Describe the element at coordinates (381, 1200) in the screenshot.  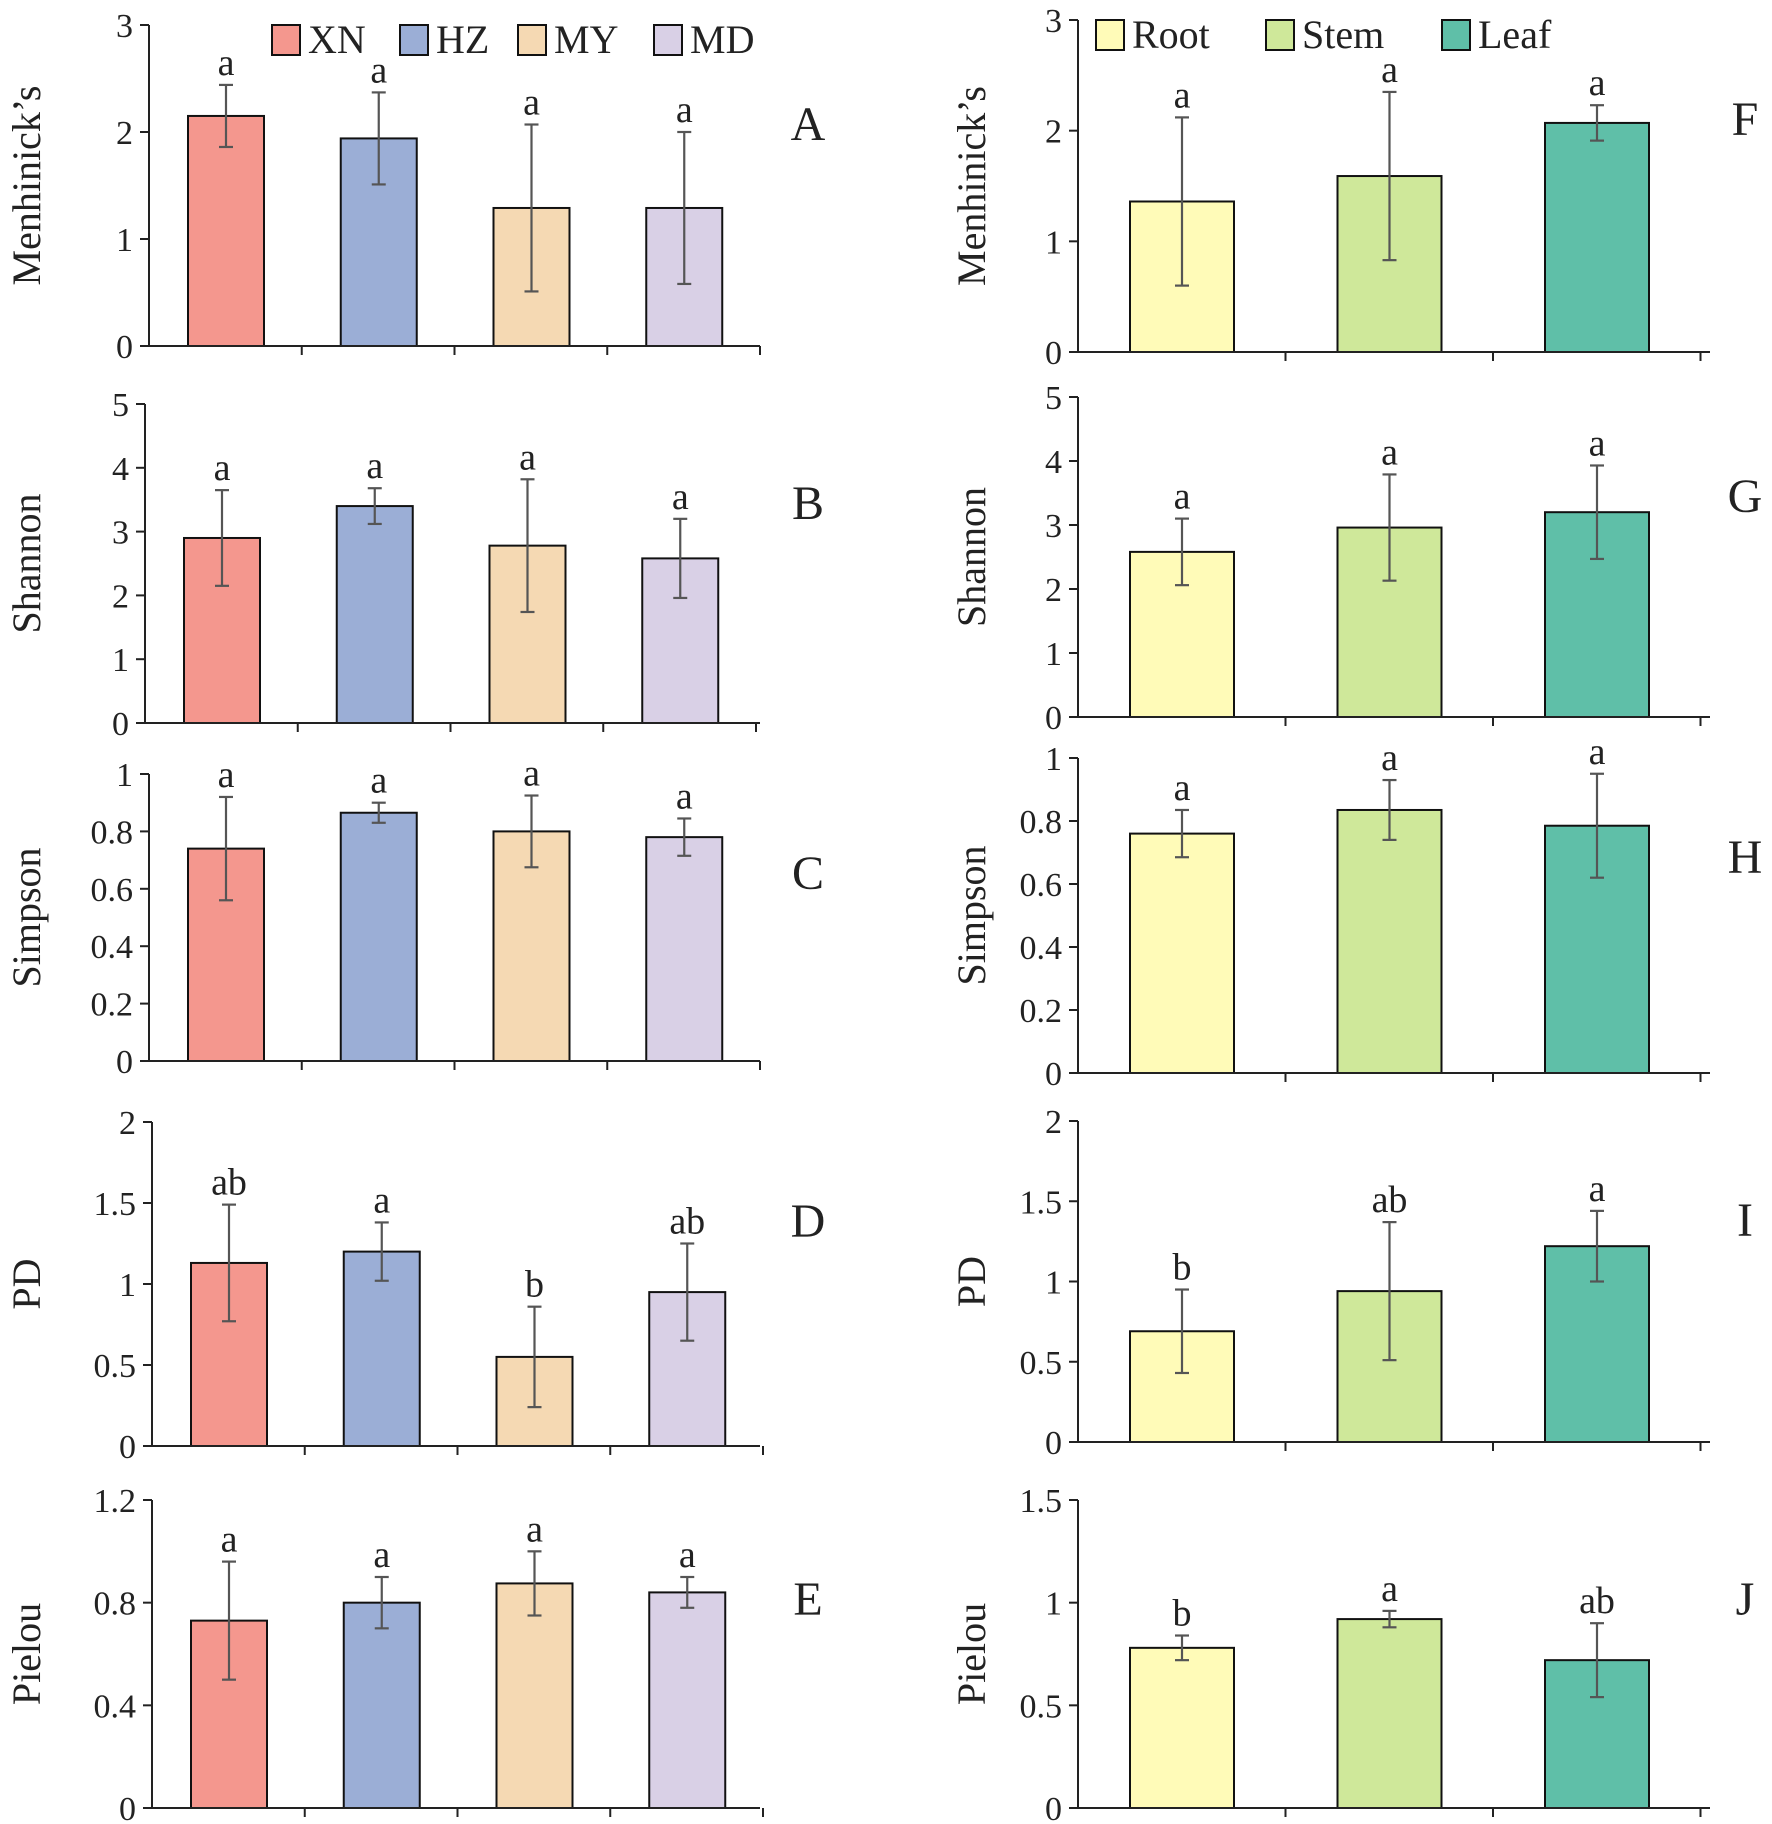
I see `significance-letter-D-hz: a` at that location.